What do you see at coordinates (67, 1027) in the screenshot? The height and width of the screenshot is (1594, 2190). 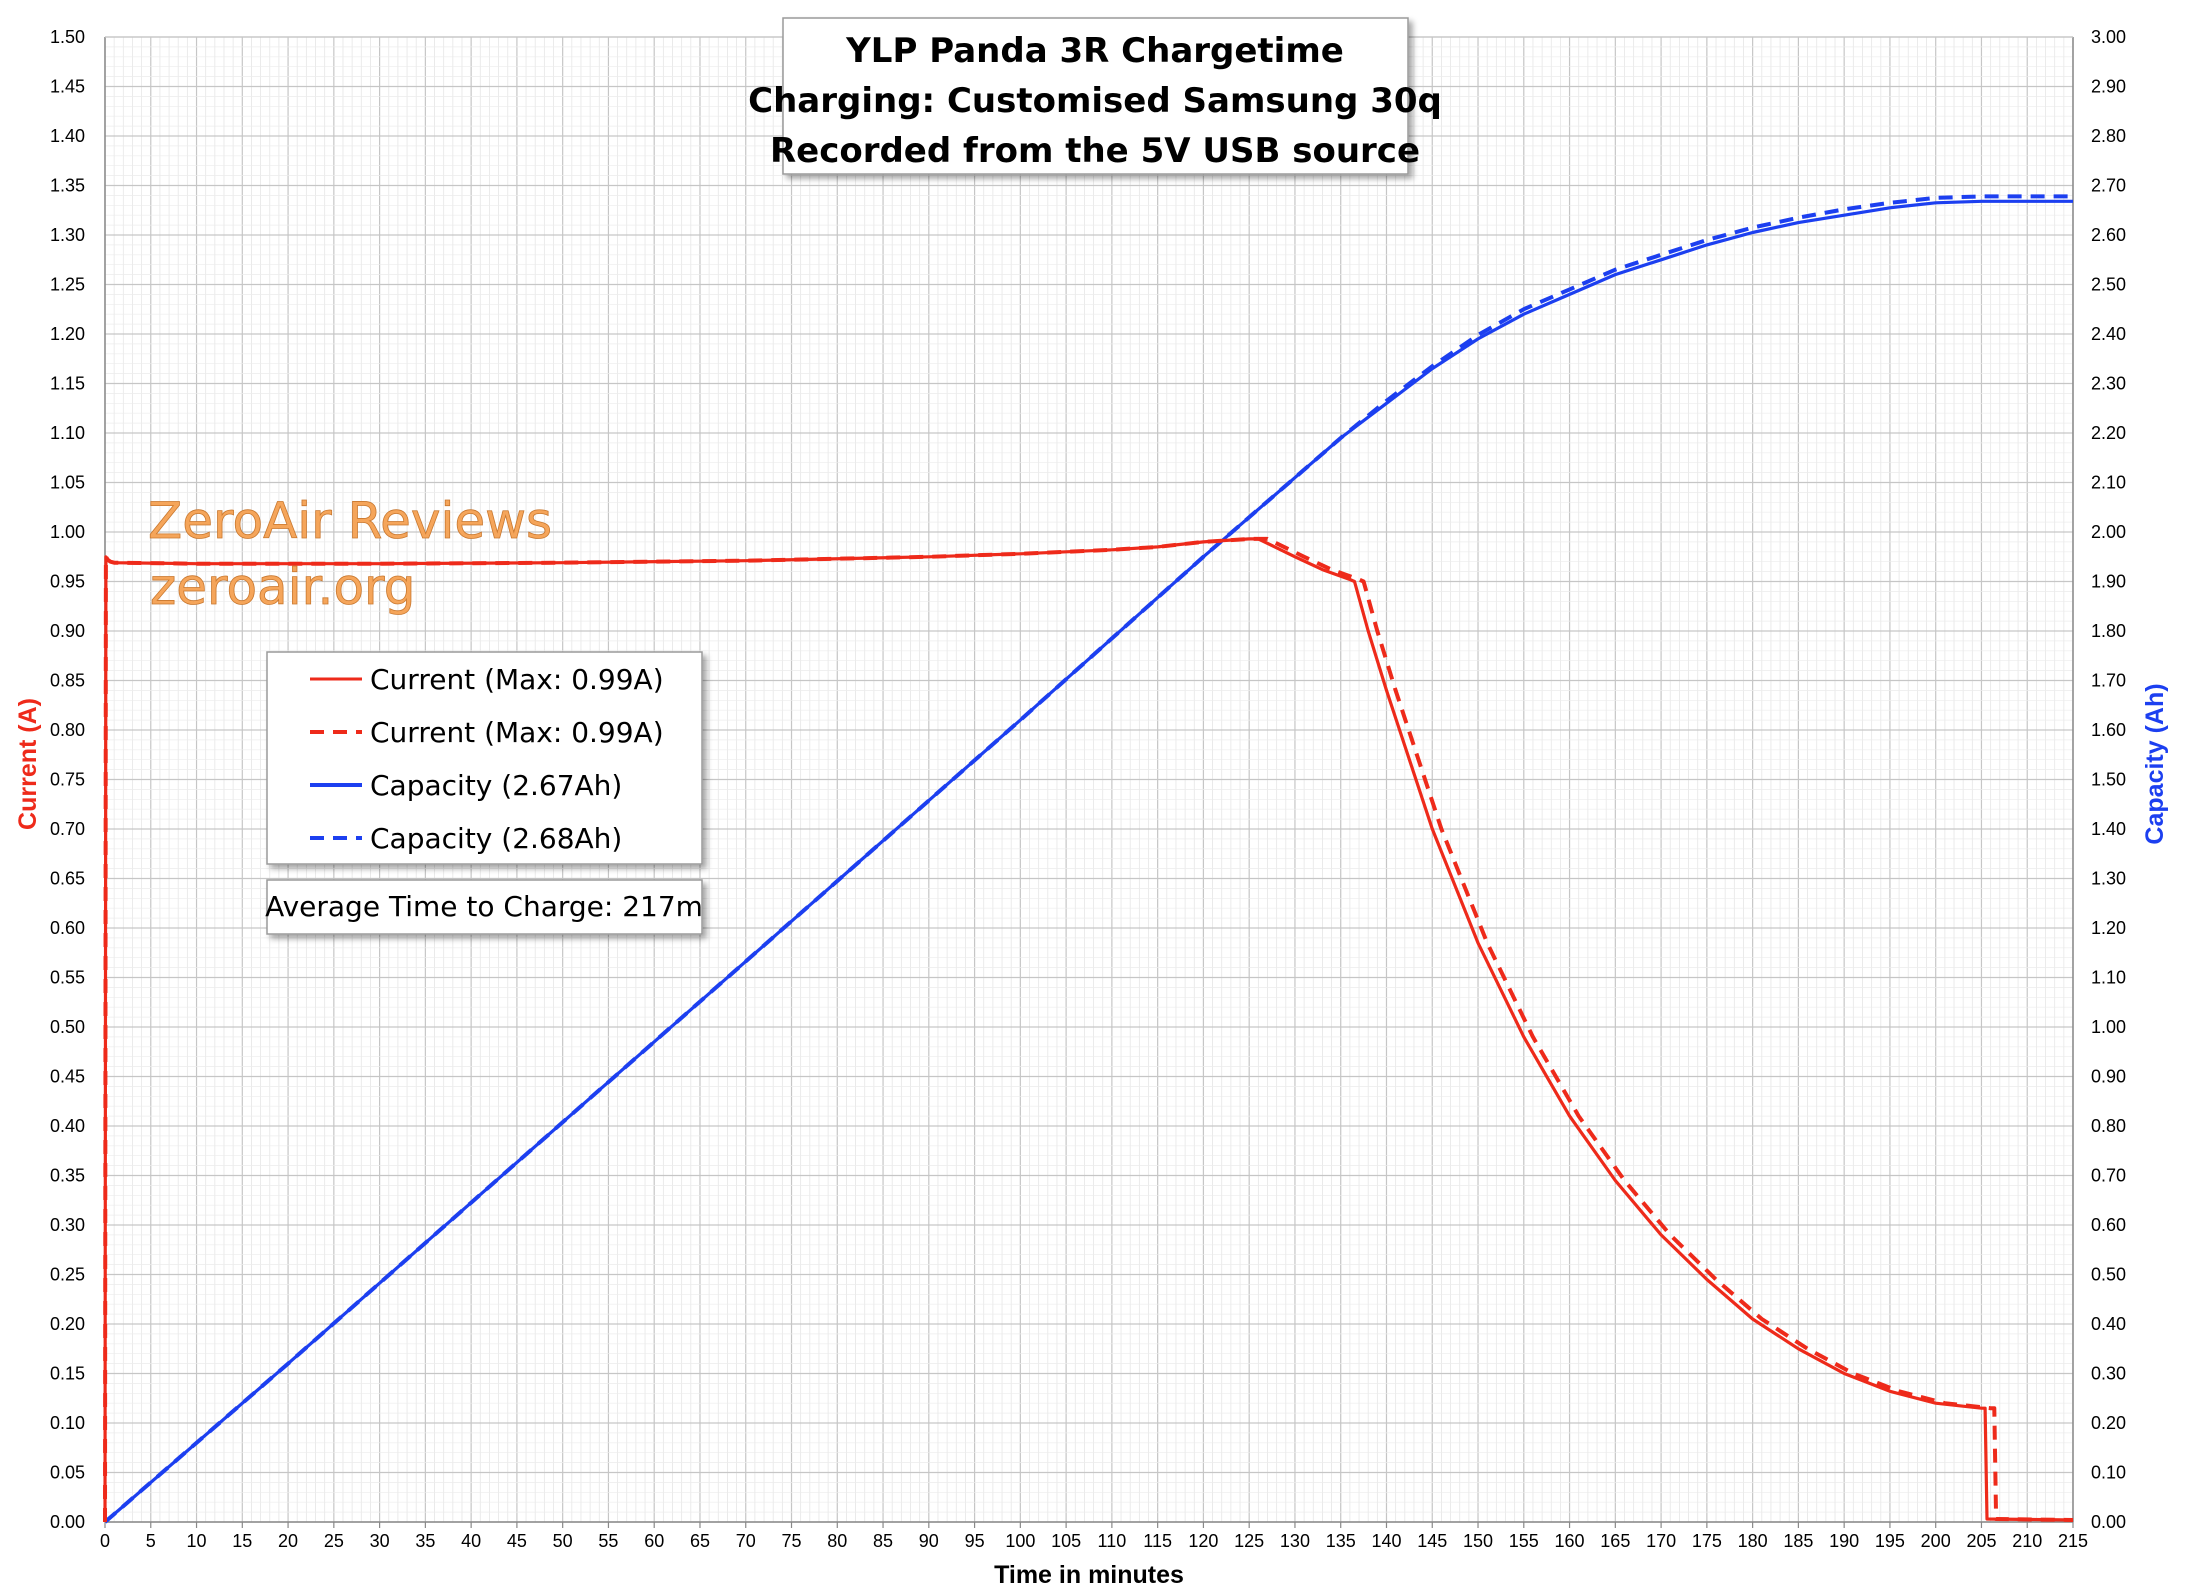 I see `y-left-tick-label: 0.50` at bounding box center [67, 1027].